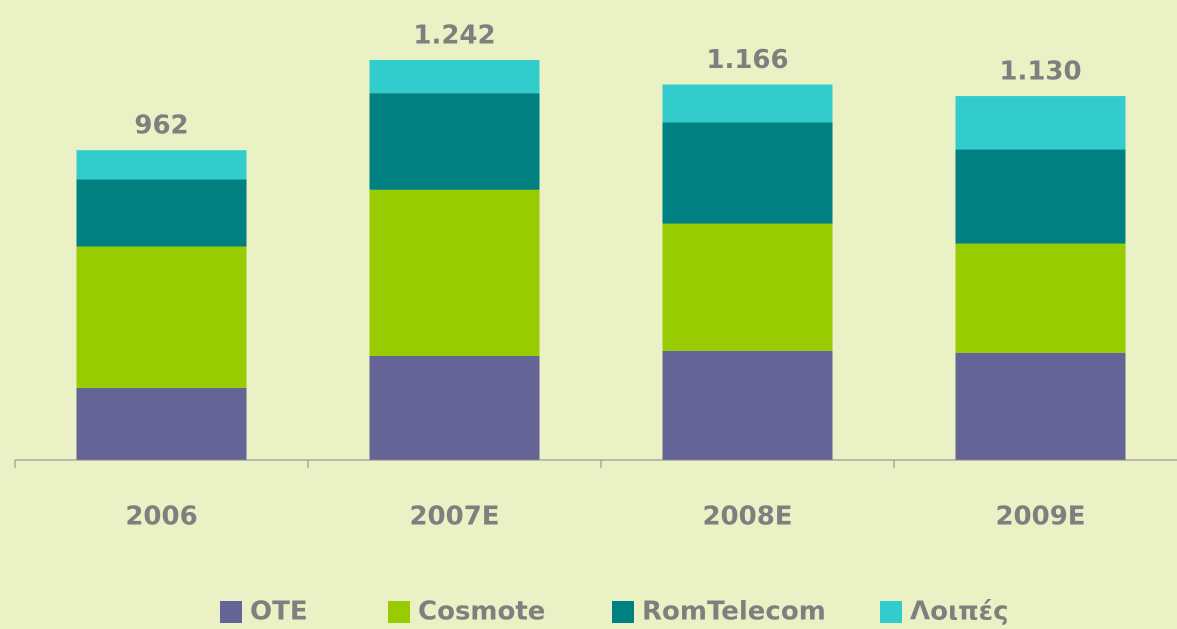  I want to click on legend-label: OTE, so click(279, 612).